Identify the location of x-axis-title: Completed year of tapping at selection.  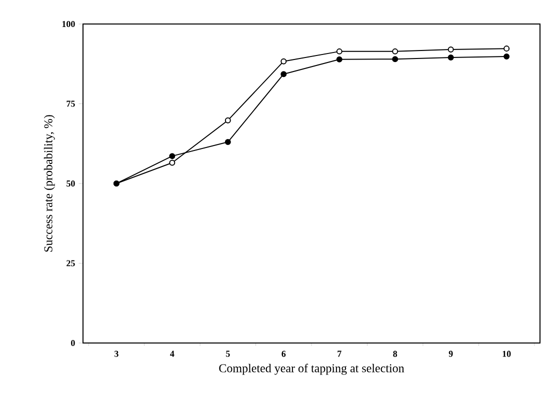
(311, 369).